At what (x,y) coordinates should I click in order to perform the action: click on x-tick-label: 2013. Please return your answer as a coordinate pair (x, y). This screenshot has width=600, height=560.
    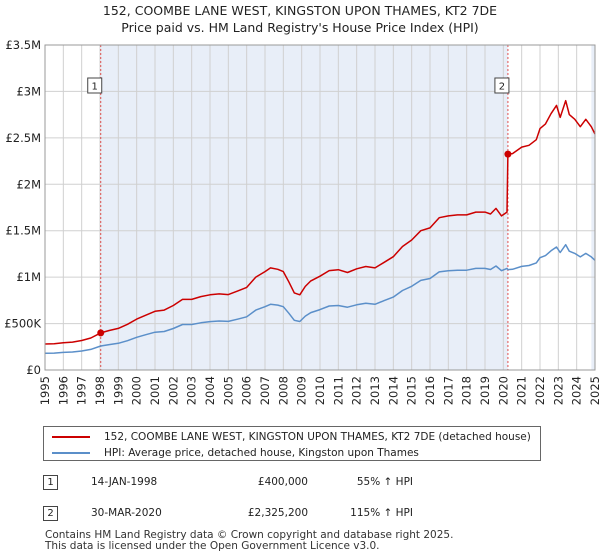
    Looking at the image, I should click on (375, 390).